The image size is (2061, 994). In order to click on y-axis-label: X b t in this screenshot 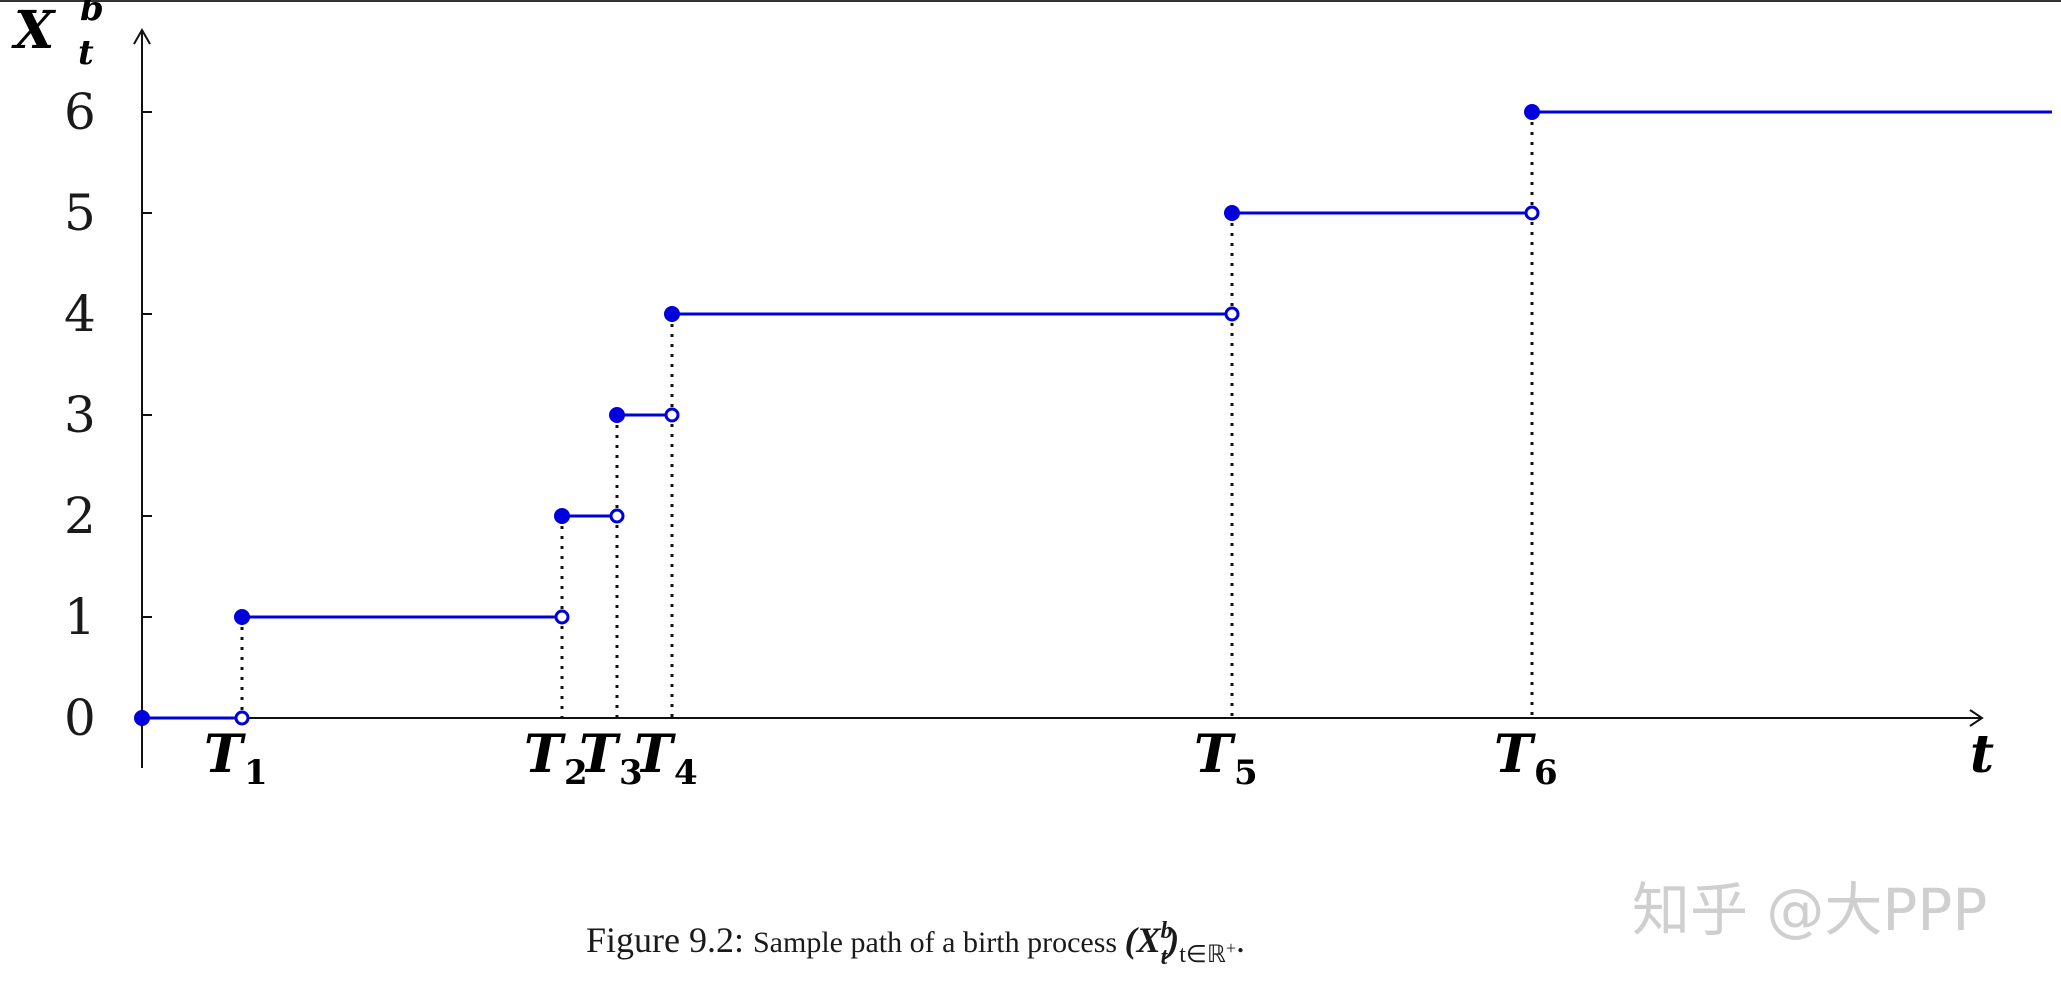, I will do `click(57, 36)`.